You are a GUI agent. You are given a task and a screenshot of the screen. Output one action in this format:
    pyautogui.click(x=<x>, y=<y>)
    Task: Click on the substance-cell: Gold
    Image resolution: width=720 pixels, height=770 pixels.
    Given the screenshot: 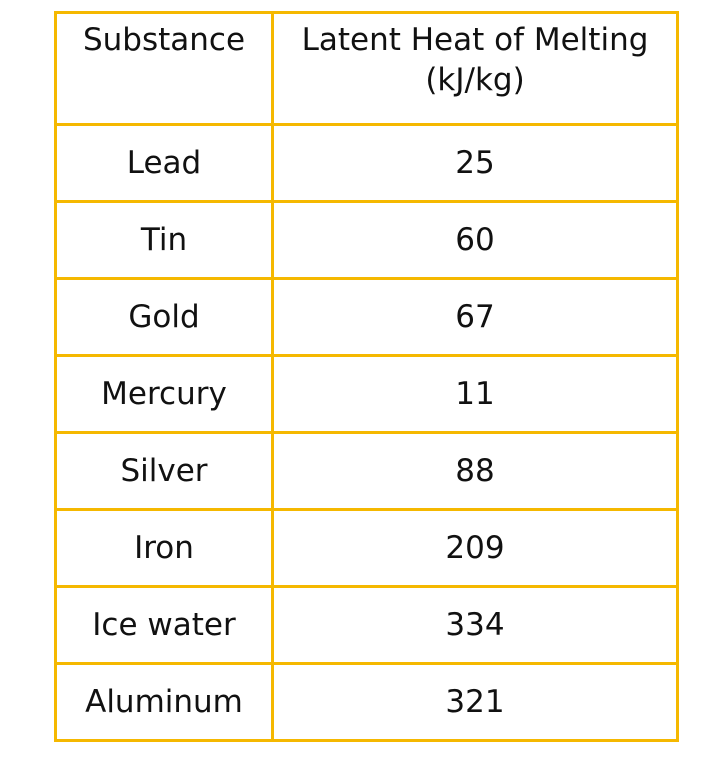 What is the action you would take?
    pyautogui.click(x=164, y=317)
    